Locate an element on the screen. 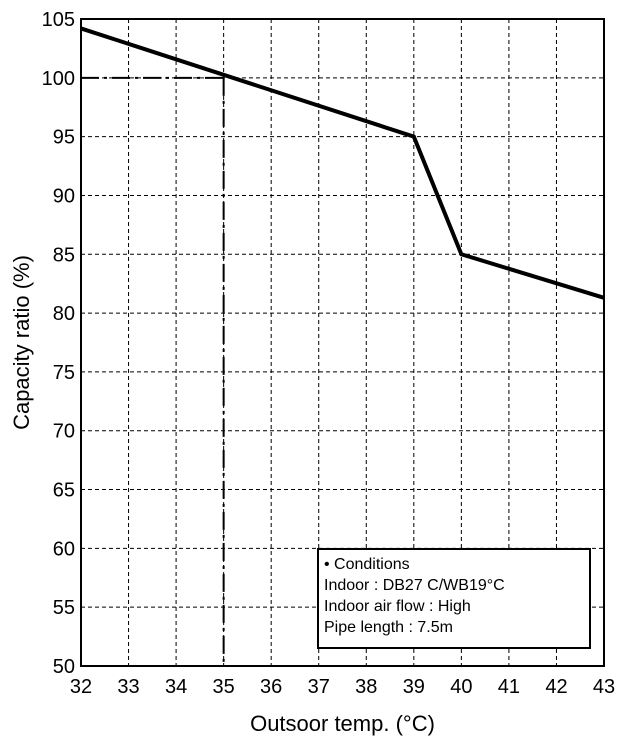  y-tick-label: 50 is located at coordinates (64, 667).